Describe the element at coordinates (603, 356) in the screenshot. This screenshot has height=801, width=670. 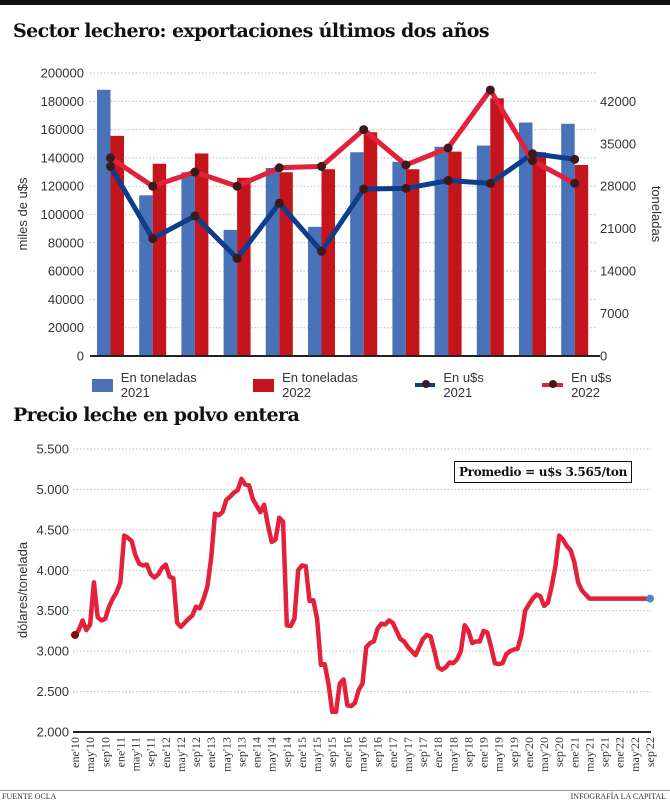
I see `y2-tick-label: 0` at that location.